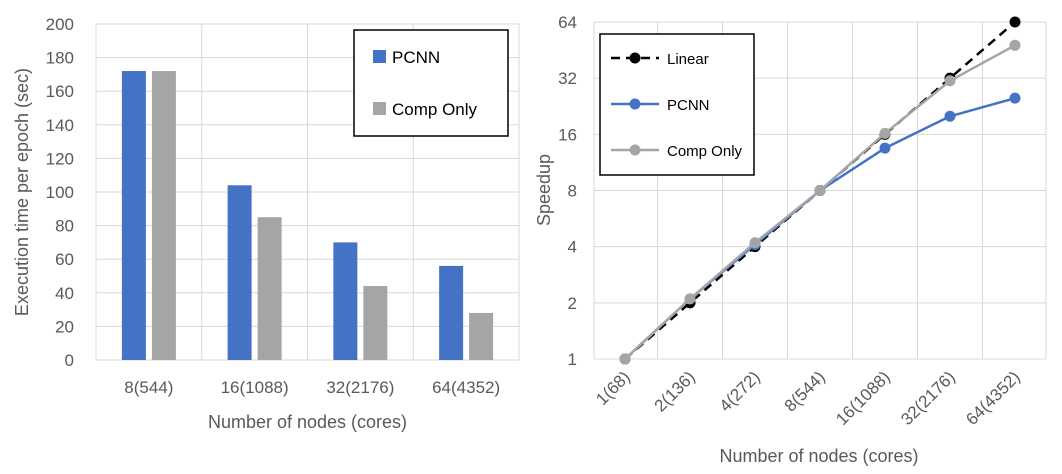 This screenshot has height=474, width=1062. Describe the element at coordinates (572, 303) in the screenshot. I see `y-tick-label: 2` at that location.